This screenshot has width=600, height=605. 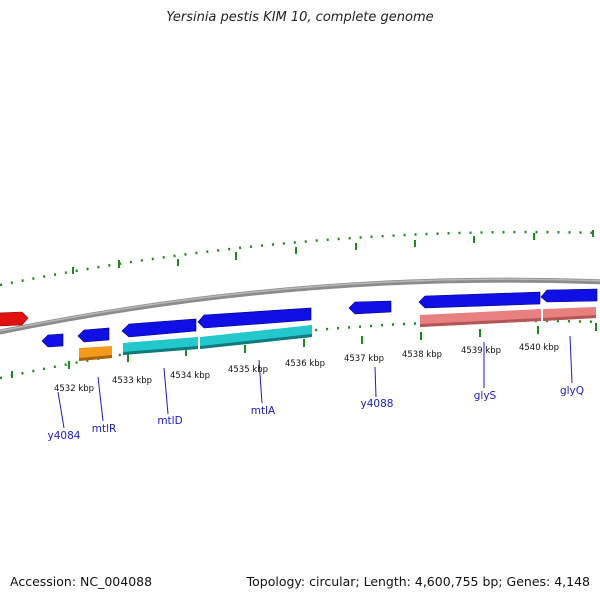 What do you see at coordinates (572, 391) in the screenshot?
I see `gene-label-glyQ: glyQ` at bounding box center [572, 391].